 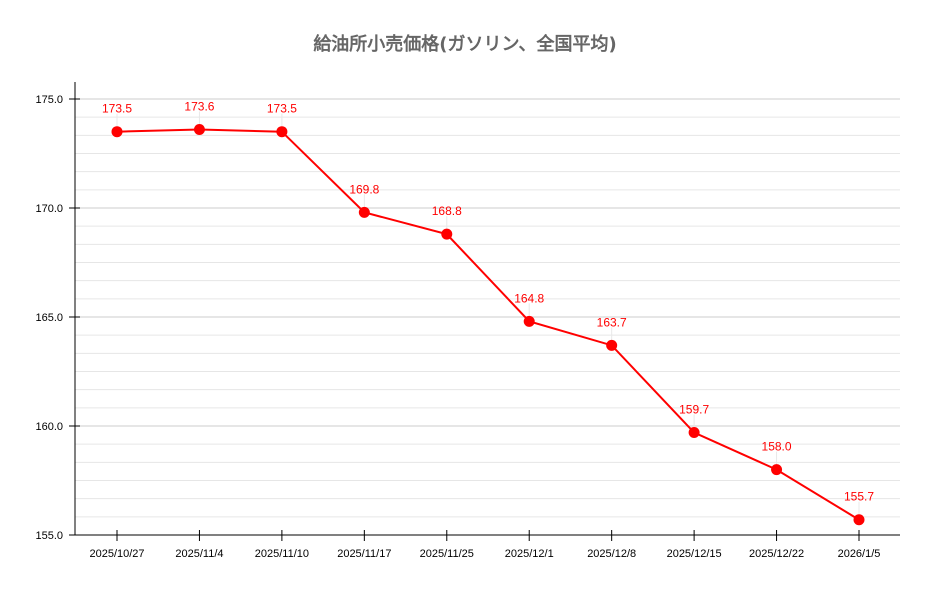 What do you see at coordinates (49, 427) in the screenshot?
I see `y-tick-label: 160.0` at bounding box center [49, 427].